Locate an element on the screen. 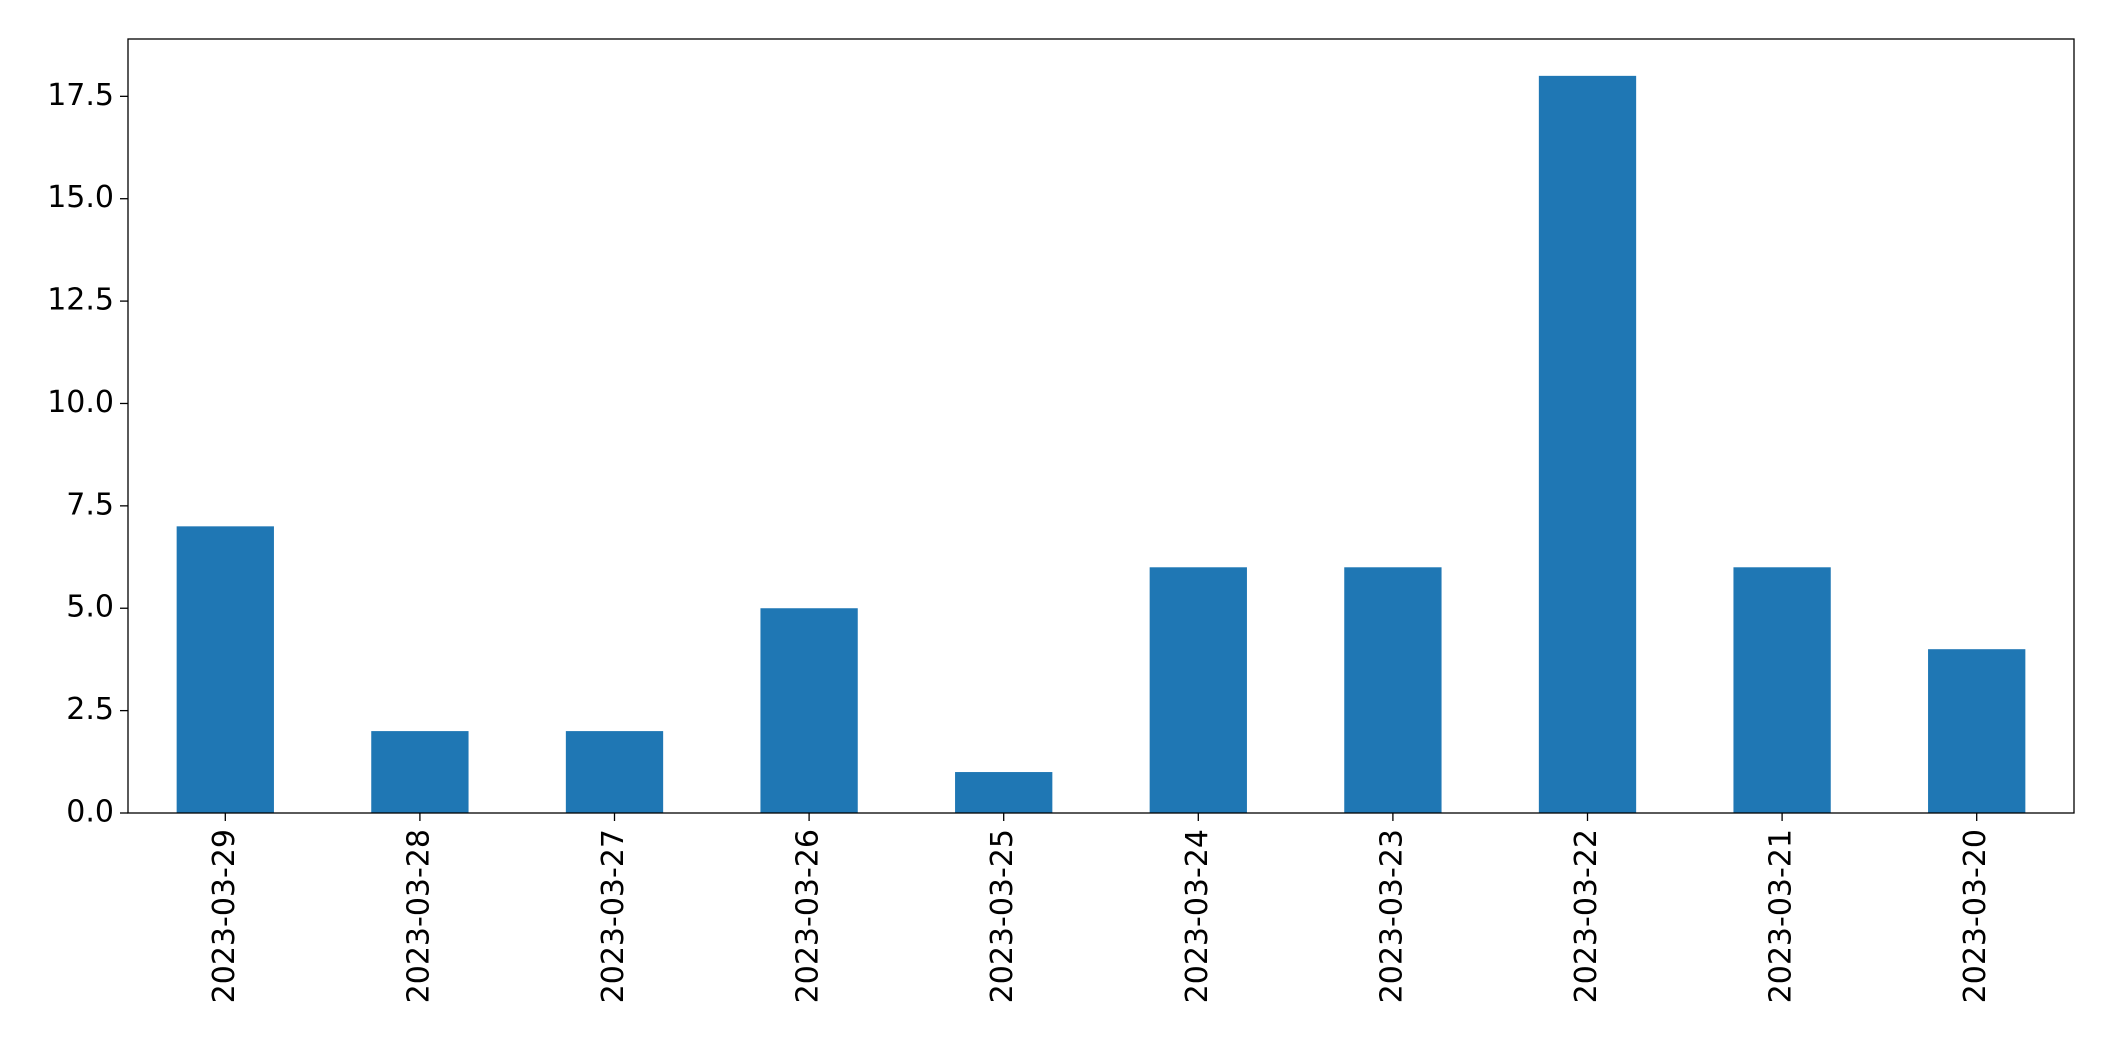 The image size is (2104, 1061). x-tick-label: 2023-03-26 is located at coordinates (808, 916).